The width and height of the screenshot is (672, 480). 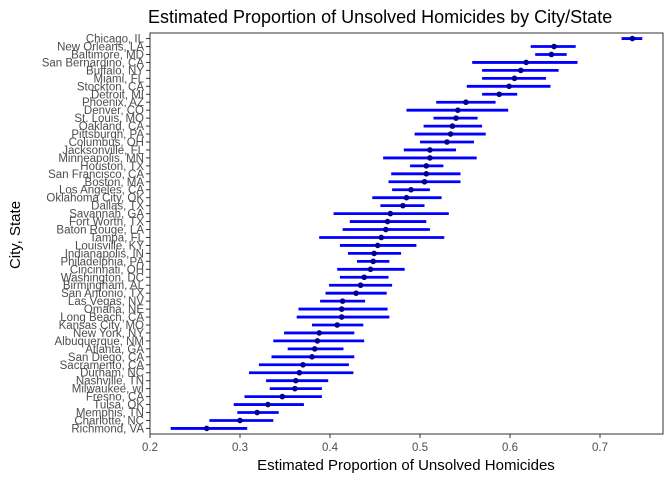 I want to click on y-axis-title: City, State, so click(x=15, y=235).